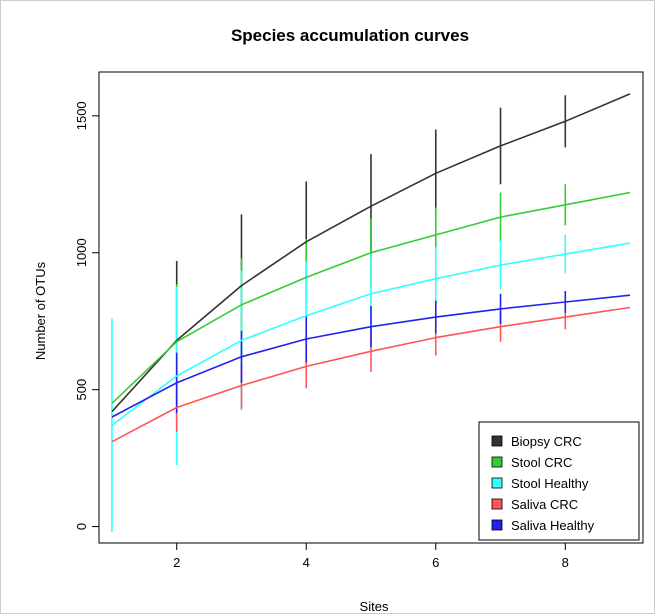 This screenshot has height=614, width=655. What do you see at coordinates (497, 483) in the screenshot?
I see `legend-swatch-stool-healthy` at bounding box center [497, 483].